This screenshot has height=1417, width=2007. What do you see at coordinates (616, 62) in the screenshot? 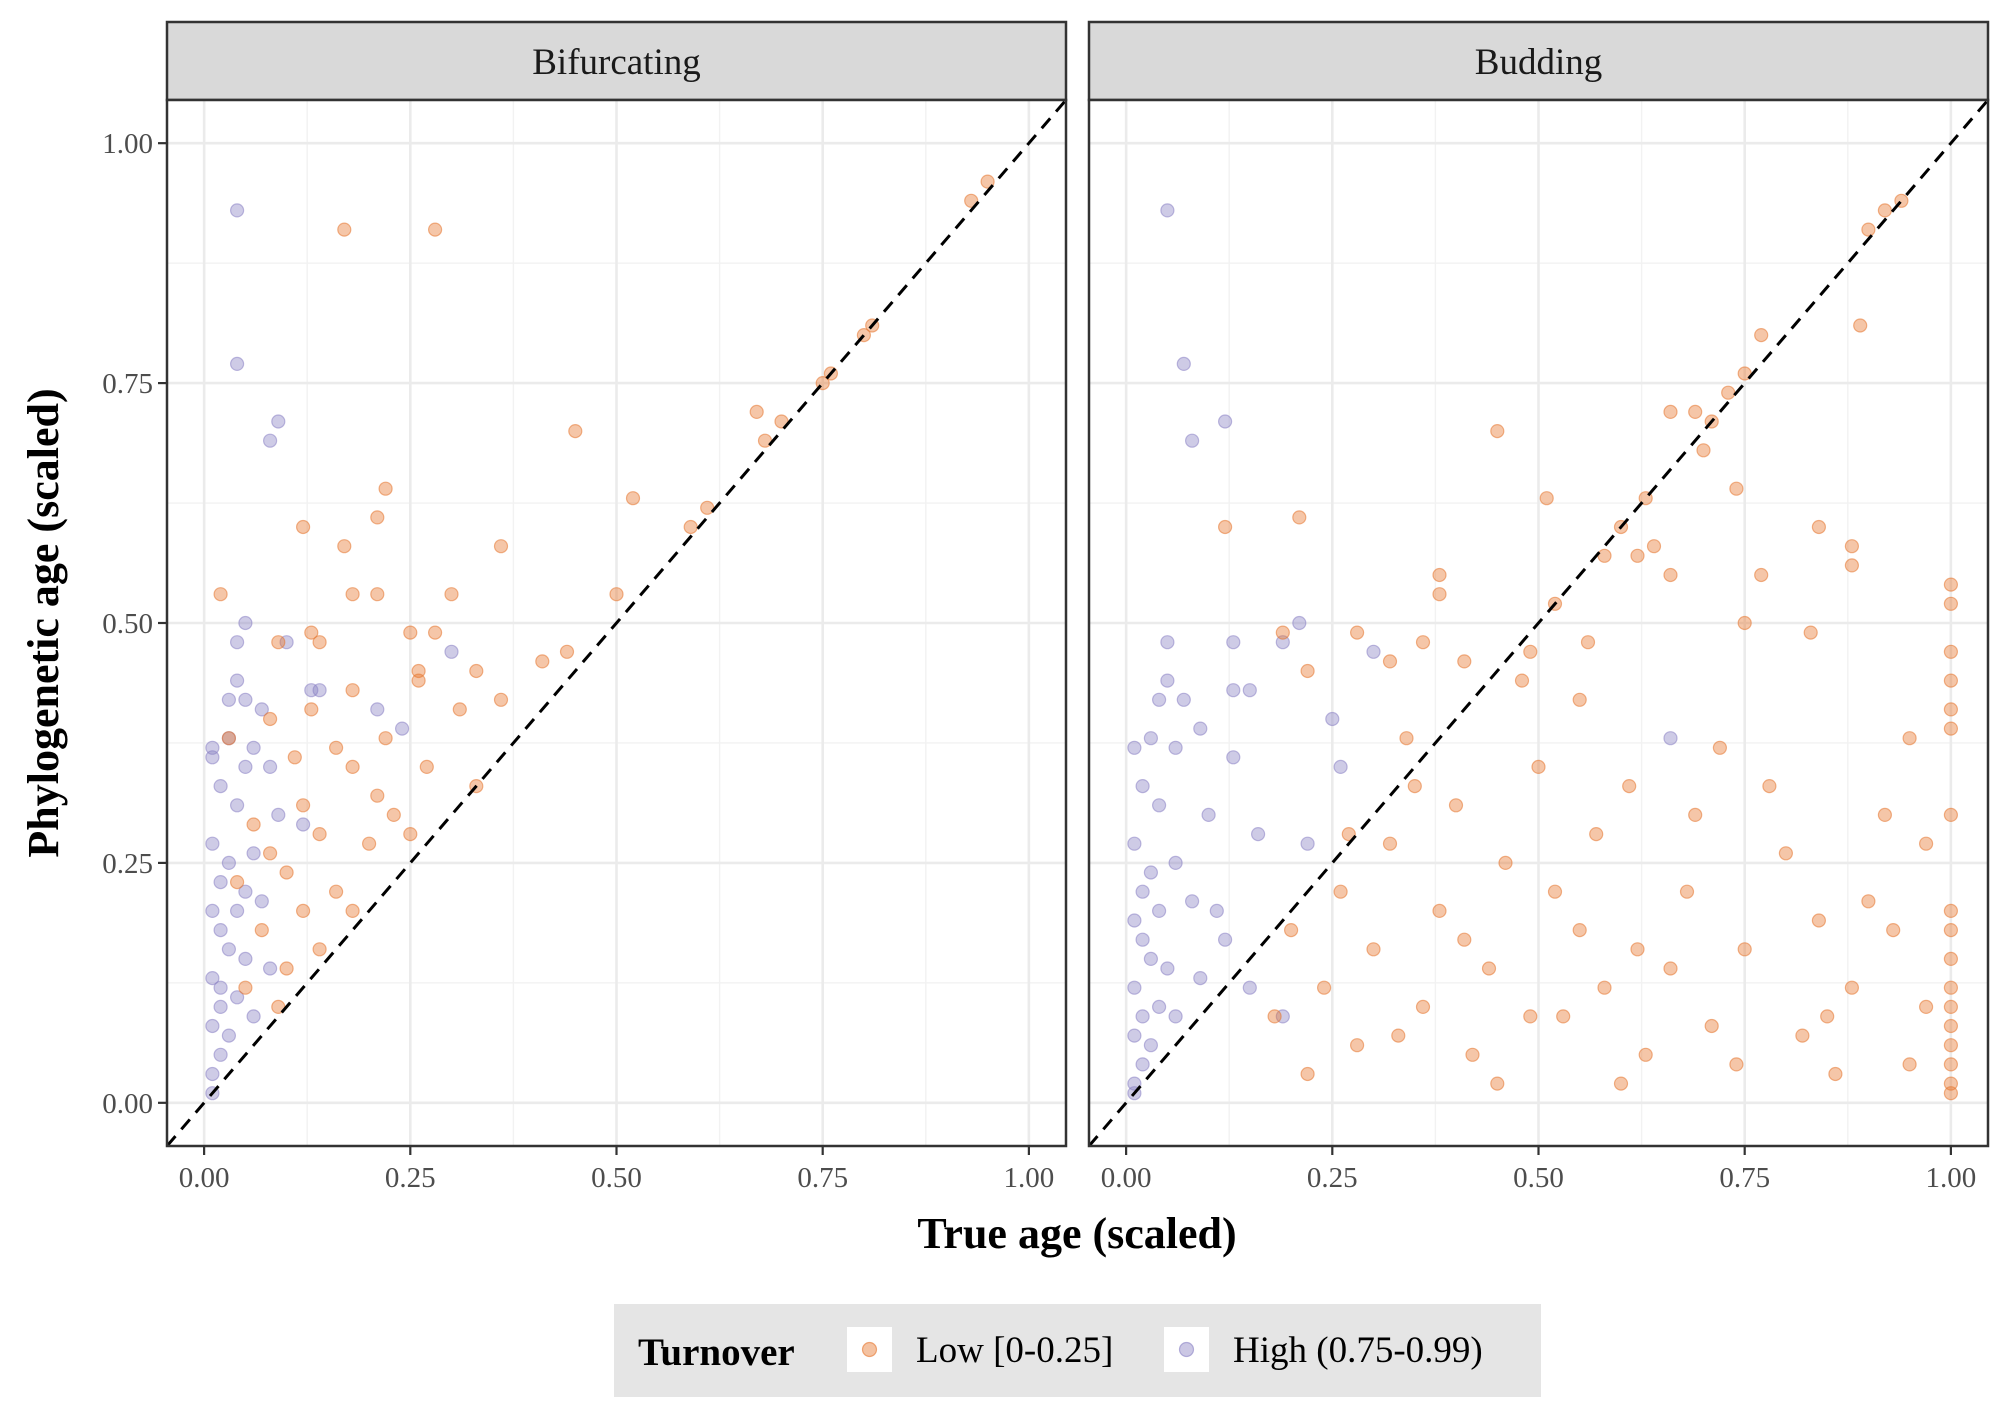
I see `strip-label-bifurcating: Bifurcating` at bounding box center [616, 62].